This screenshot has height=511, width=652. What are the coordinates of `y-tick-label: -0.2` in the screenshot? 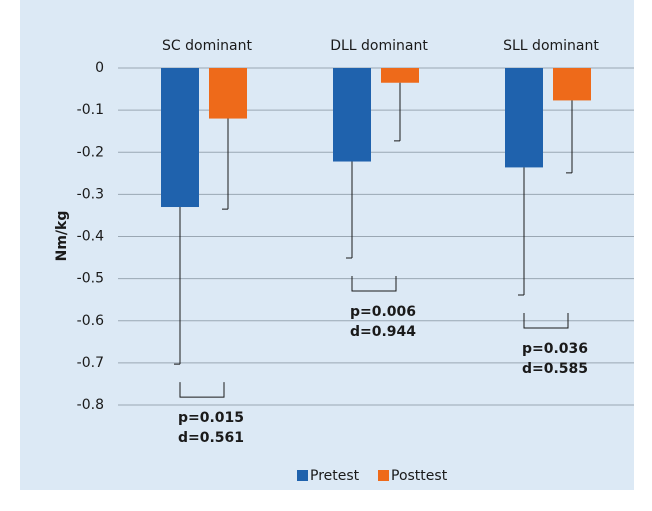 It's located at (90, 152).